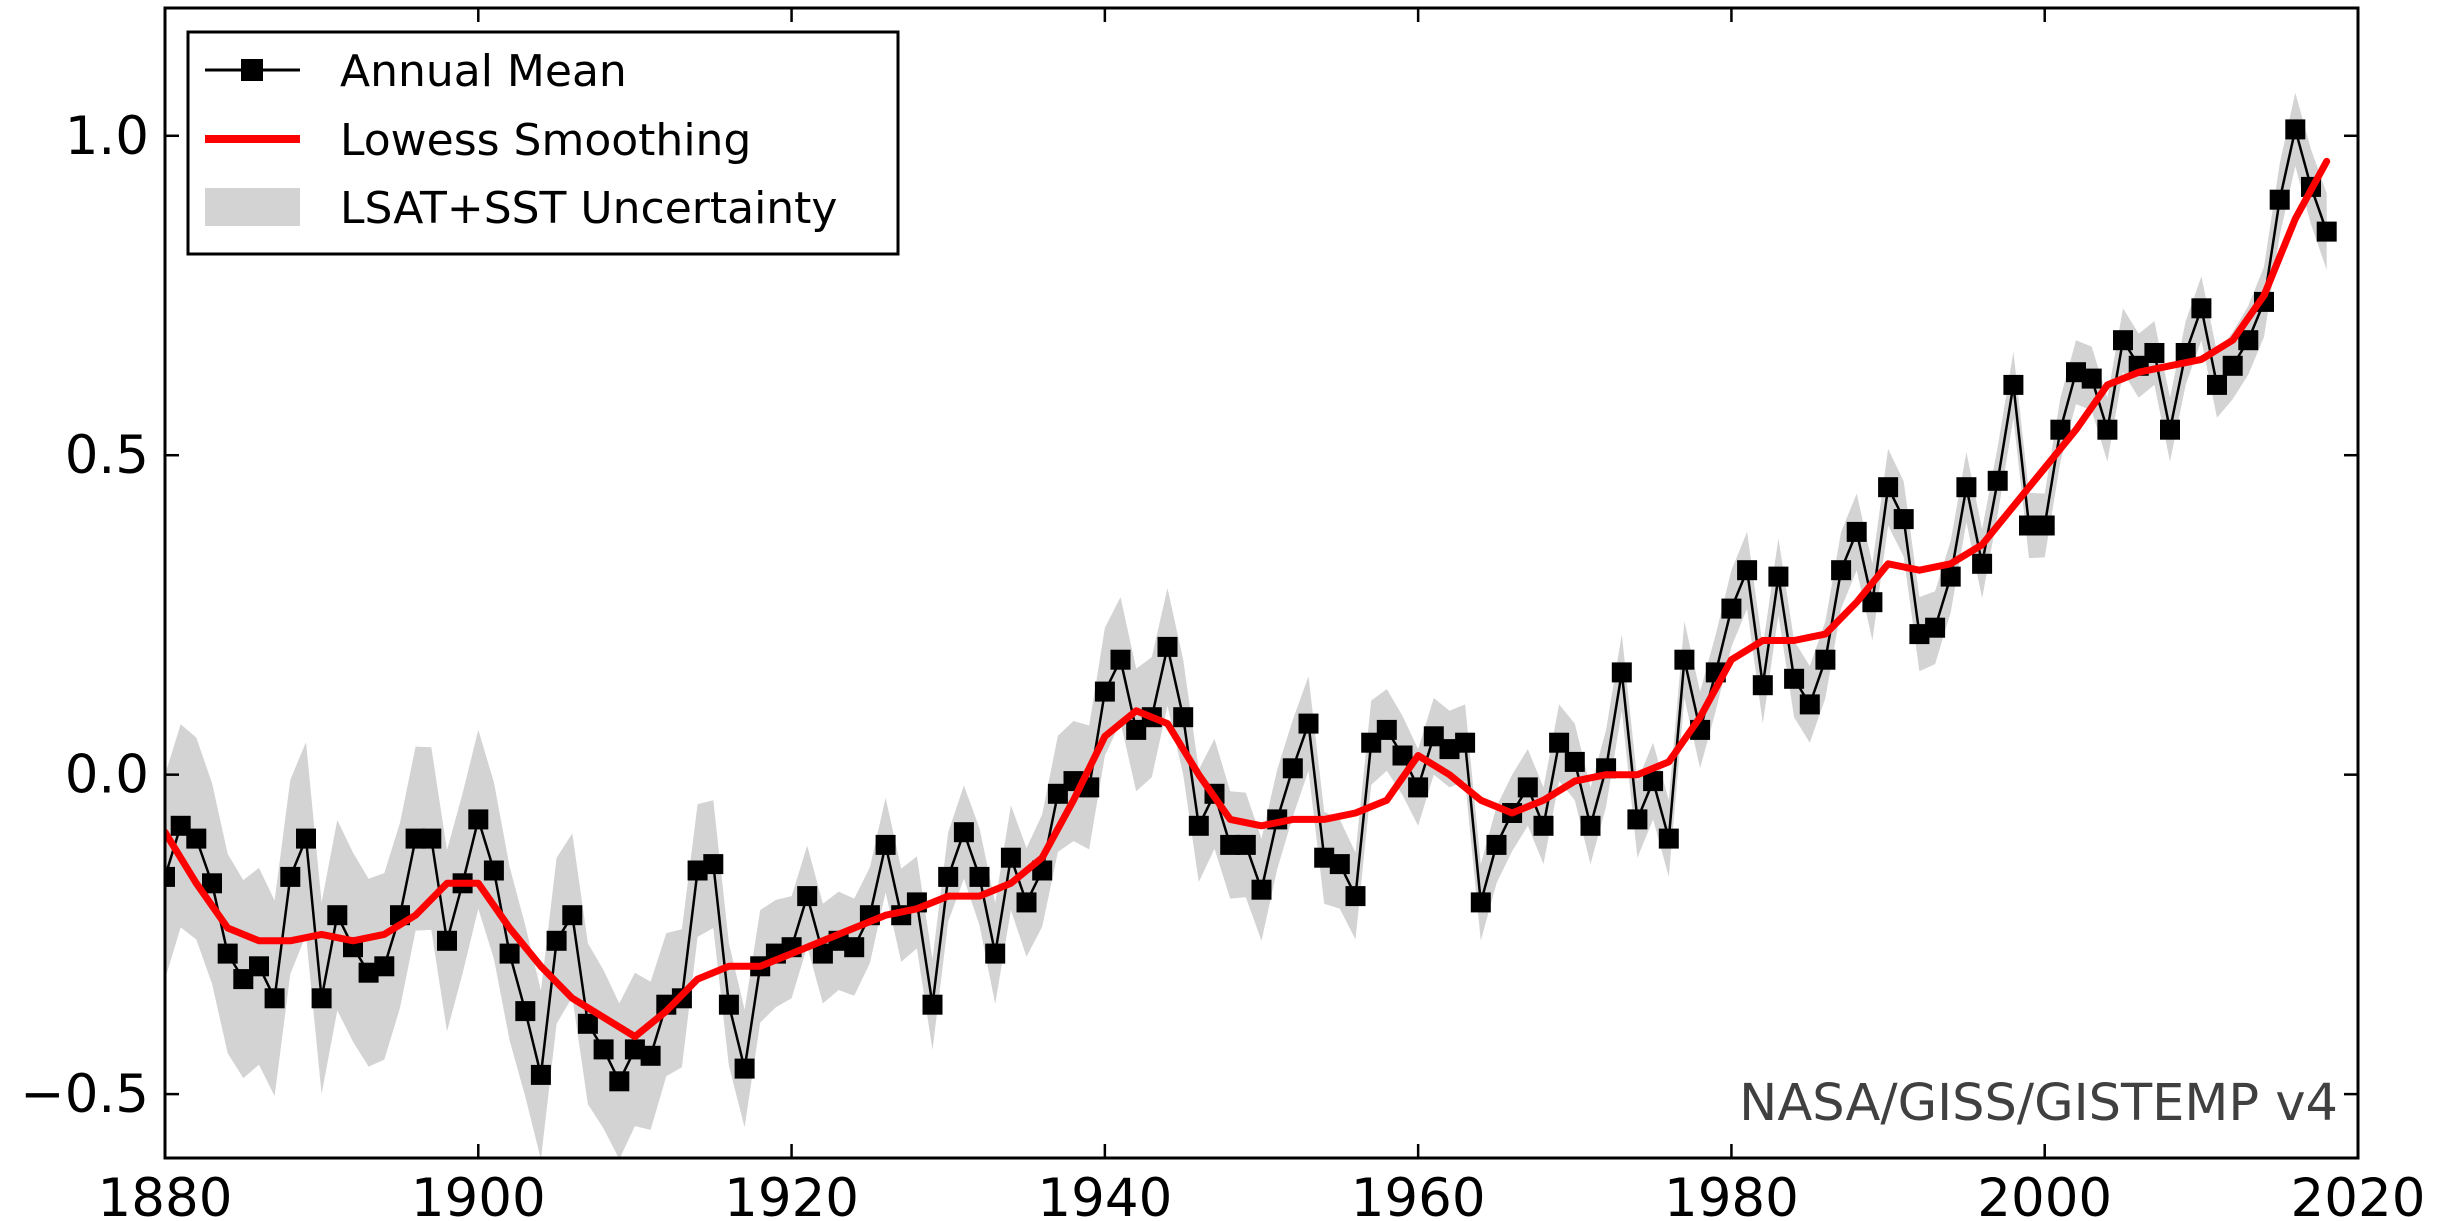  Describe the element at coordinates (1731, 1194) in the screenshot. I see `x-tick-label: 1980` at that location.